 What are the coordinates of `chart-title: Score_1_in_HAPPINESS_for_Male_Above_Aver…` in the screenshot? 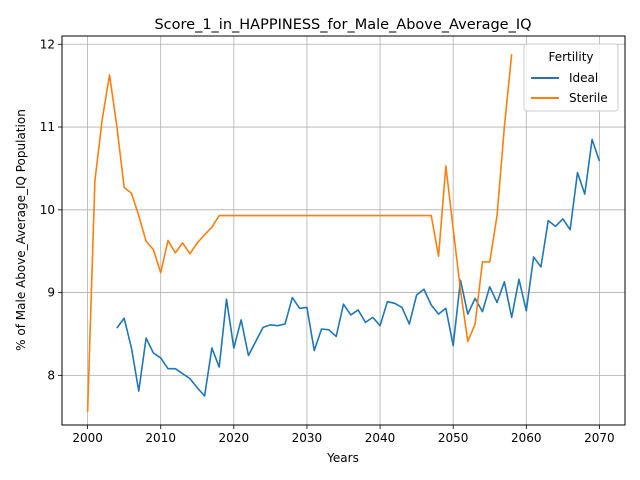 It's located at (342, 25).